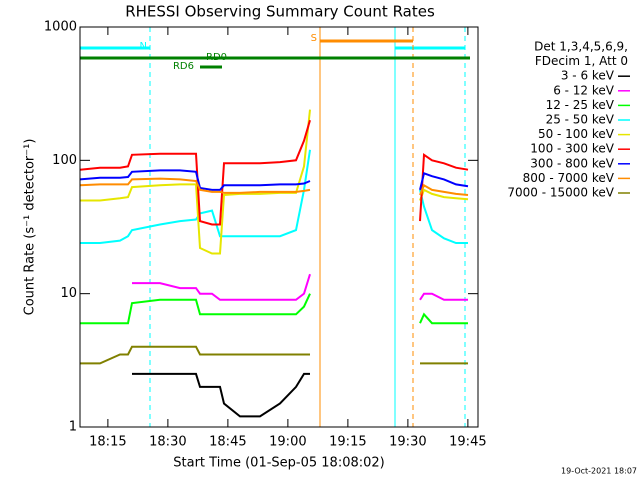 The image size is (640, 480). I want to click on interval-label: RD6, so click(183, 66).